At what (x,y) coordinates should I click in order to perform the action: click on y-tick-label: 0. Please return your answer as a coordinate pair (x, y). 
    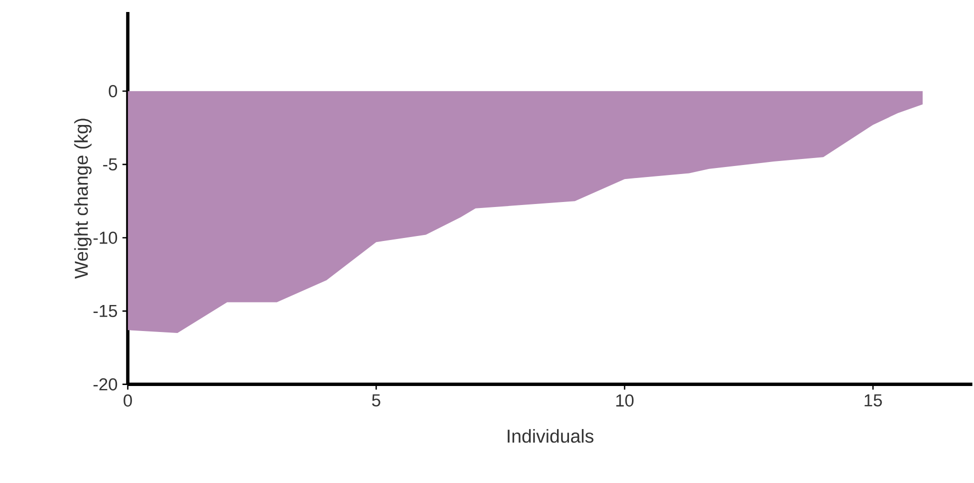
    Looking at the image, I should click on (113, 91).